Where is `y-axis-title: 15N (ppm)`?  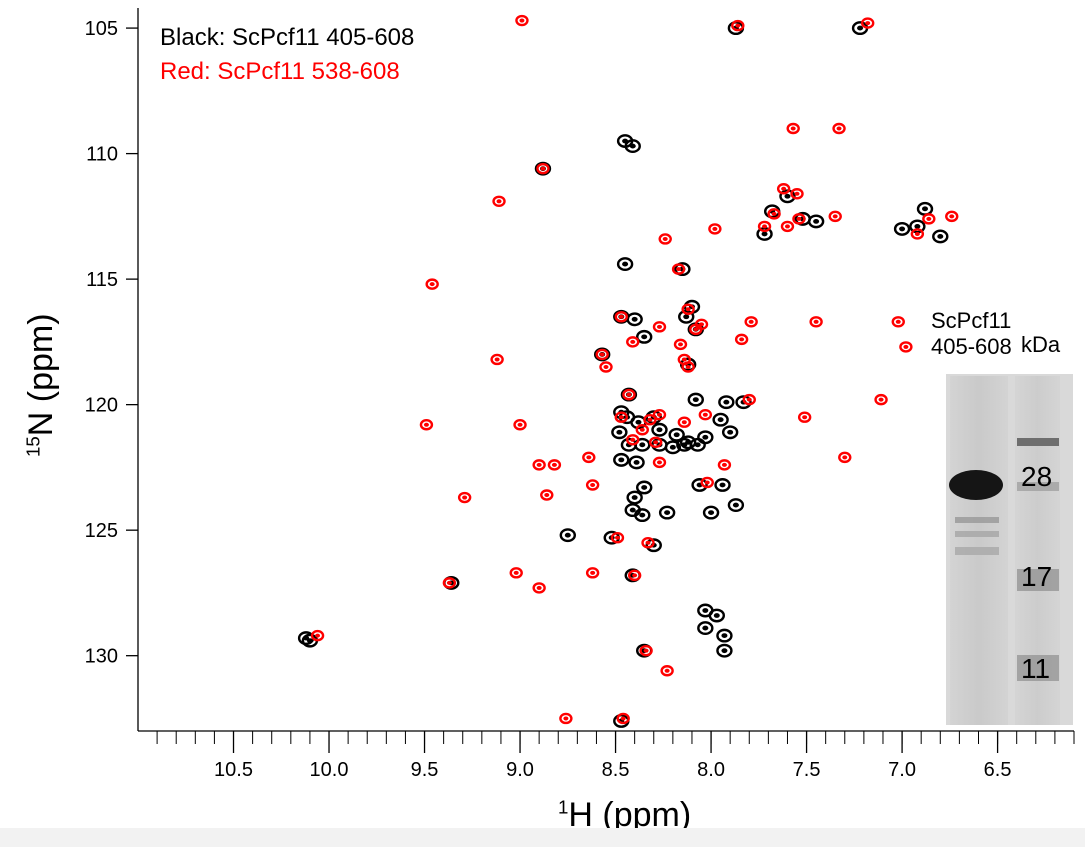
y-axis-title: 15N (ppm) is located at coordinates (41, 385).